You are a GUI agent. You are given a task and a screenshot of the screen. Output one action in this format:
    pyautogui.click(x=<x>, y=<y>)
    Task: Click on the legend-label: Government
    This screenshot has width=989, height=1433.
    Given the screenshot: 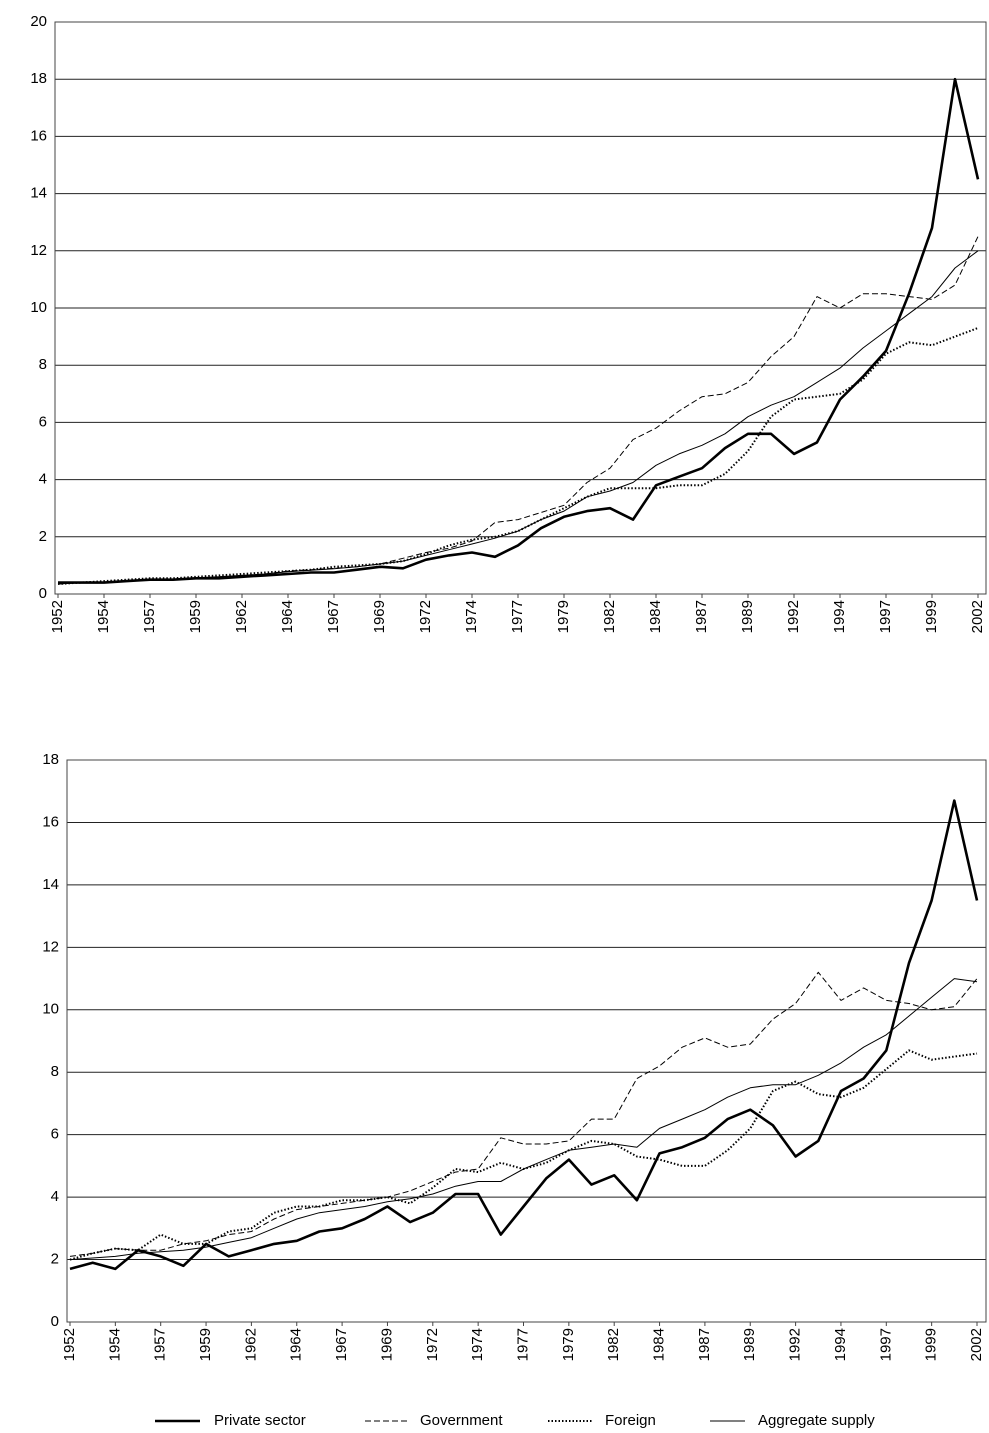 What is the action you would take?
    pyautogui.click(x=461, y=1420)
    